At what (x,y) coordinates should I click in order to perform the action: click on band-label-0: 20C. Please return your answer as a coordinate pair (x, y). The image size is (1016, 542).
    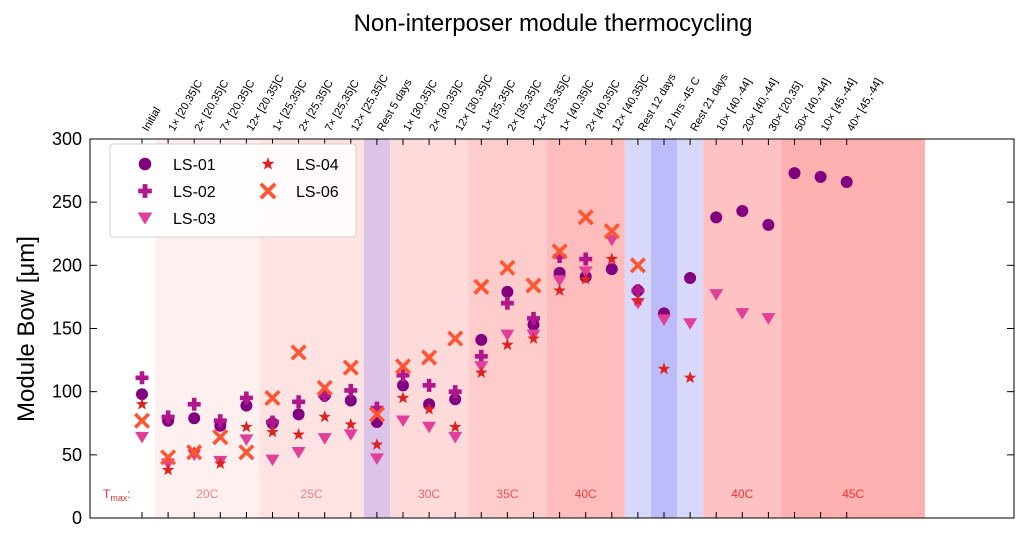
    Looking at the image, I should click on (207, 494).